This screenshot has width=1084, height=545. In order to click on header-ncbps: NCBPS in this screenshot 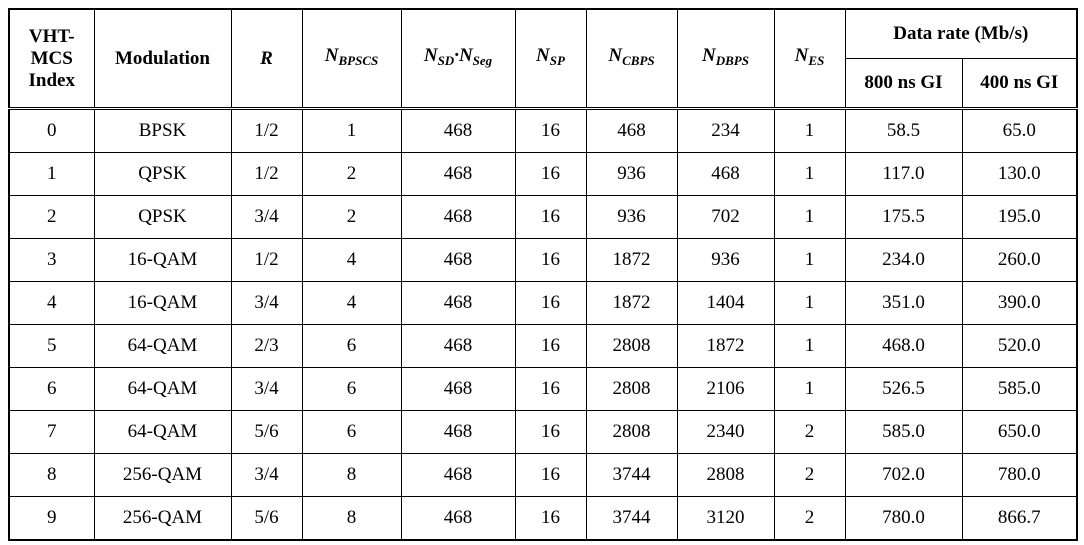, I will do `click(631, 58)`.